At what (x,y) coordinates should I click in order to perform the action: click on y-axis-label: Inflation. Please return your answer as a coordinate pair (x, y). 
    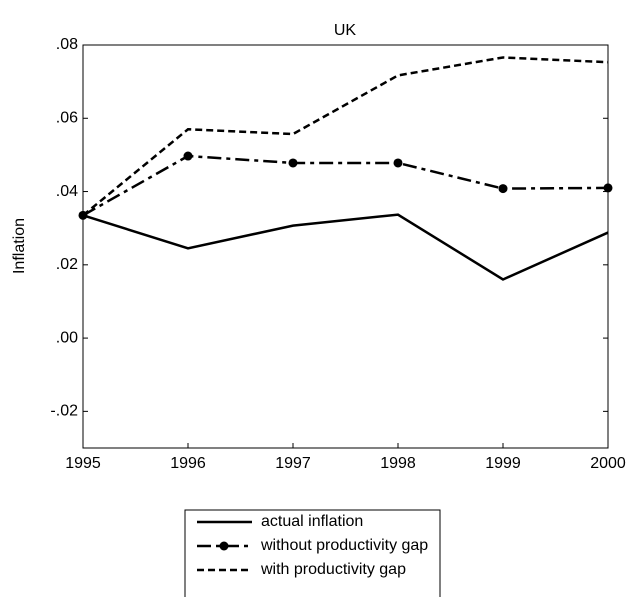
    Looking at the image, I should click on (19, 246).